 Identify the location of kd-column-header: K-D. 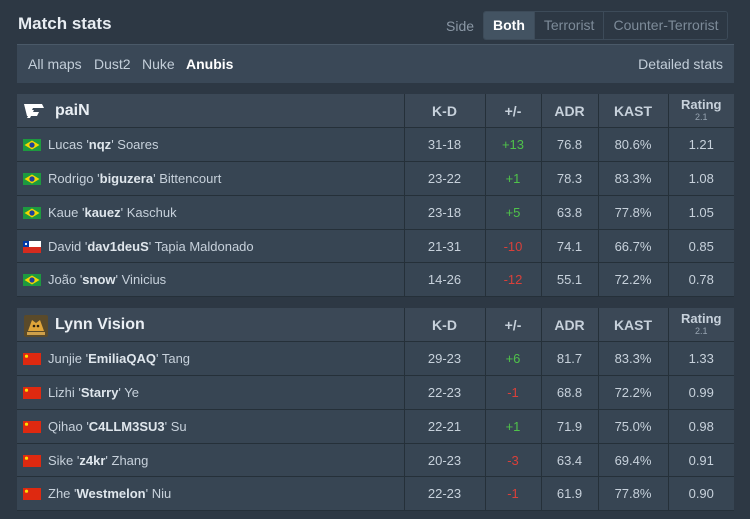
(445, 111).